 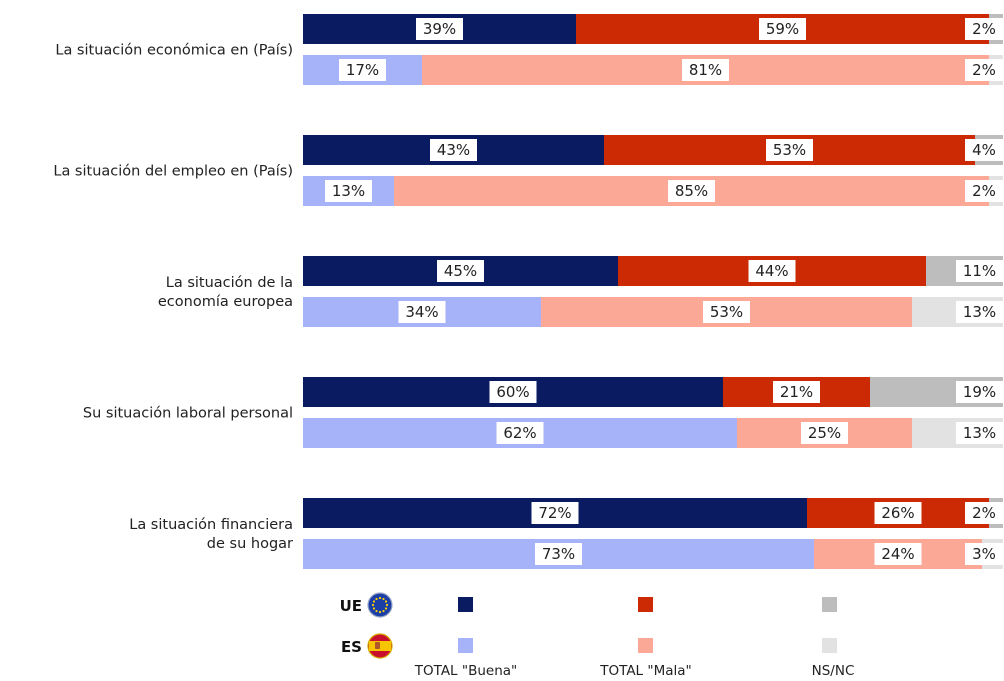 I want to click on data-label: 25%, so click(x=824, y=433).